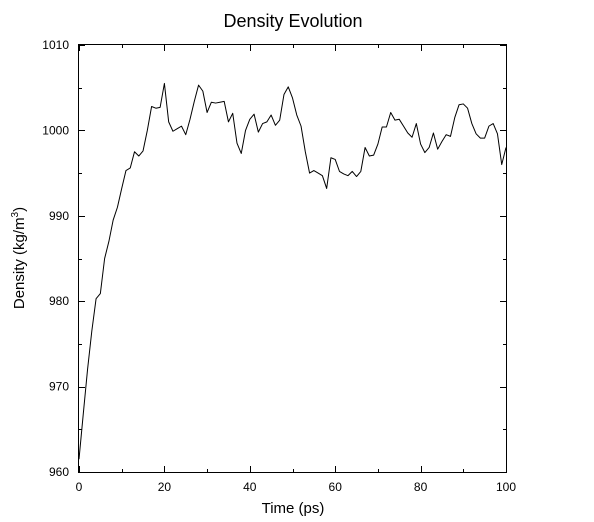  Describe the element at coordinates (59, 216) in the screenshot. I see `y-tick-label: 990` at that location.